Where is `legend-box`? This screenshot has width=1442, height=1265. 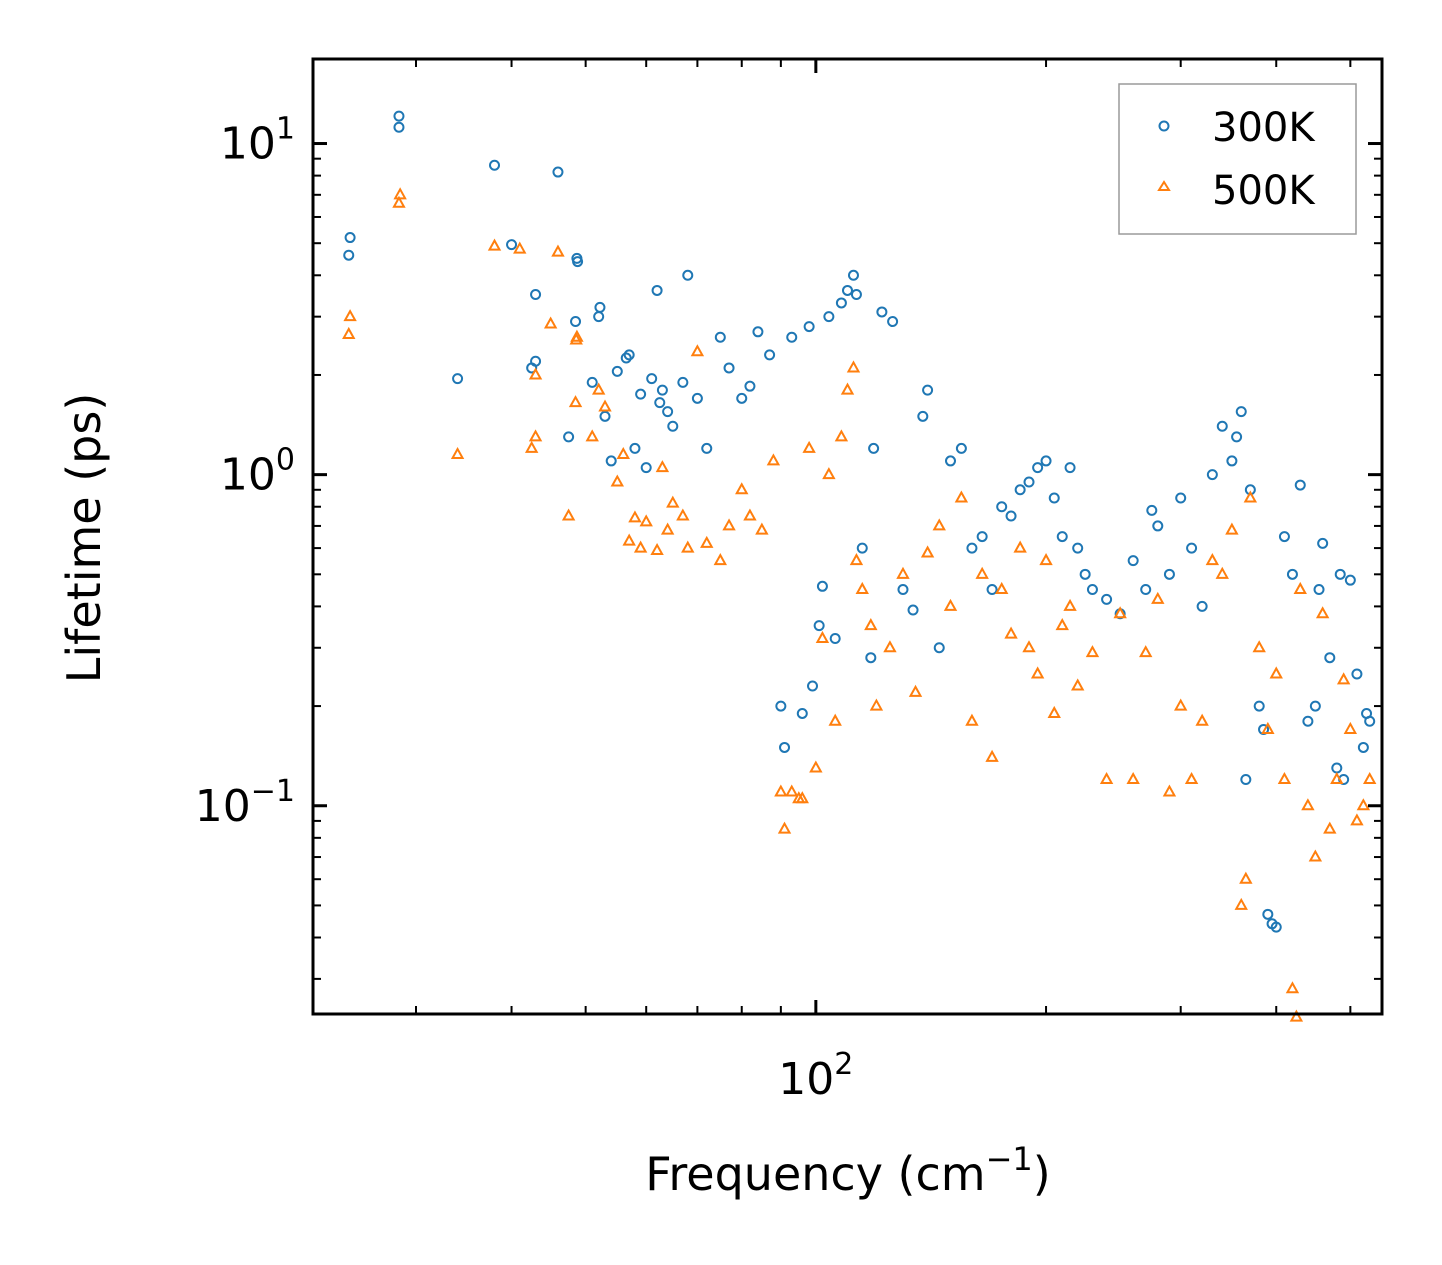 legend-box is located at coordinates (1237, 159).